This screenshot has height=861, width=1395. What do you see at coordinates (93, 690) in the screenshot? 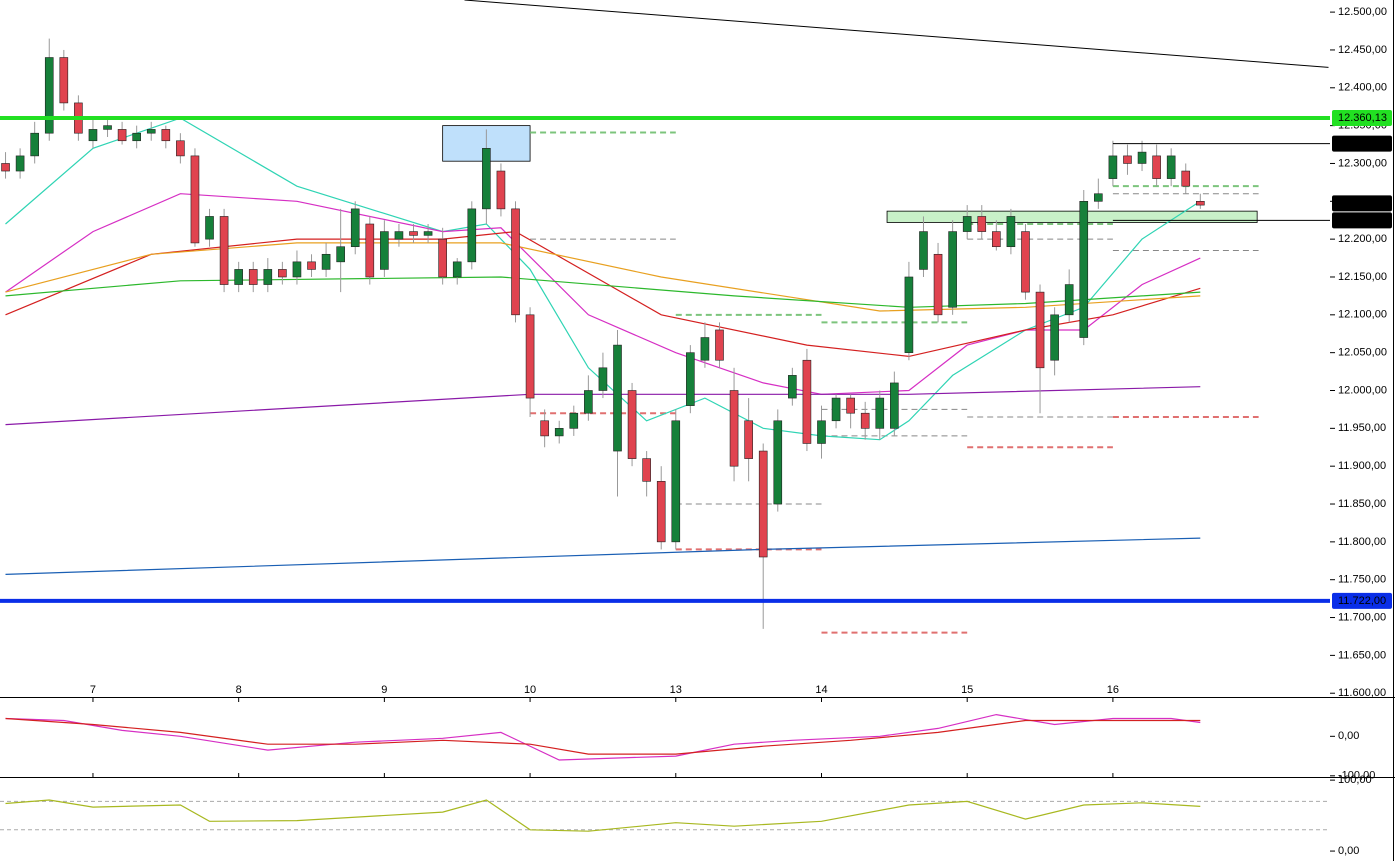
I see `x-tick-label: 7` at bounding box center [93, 690].